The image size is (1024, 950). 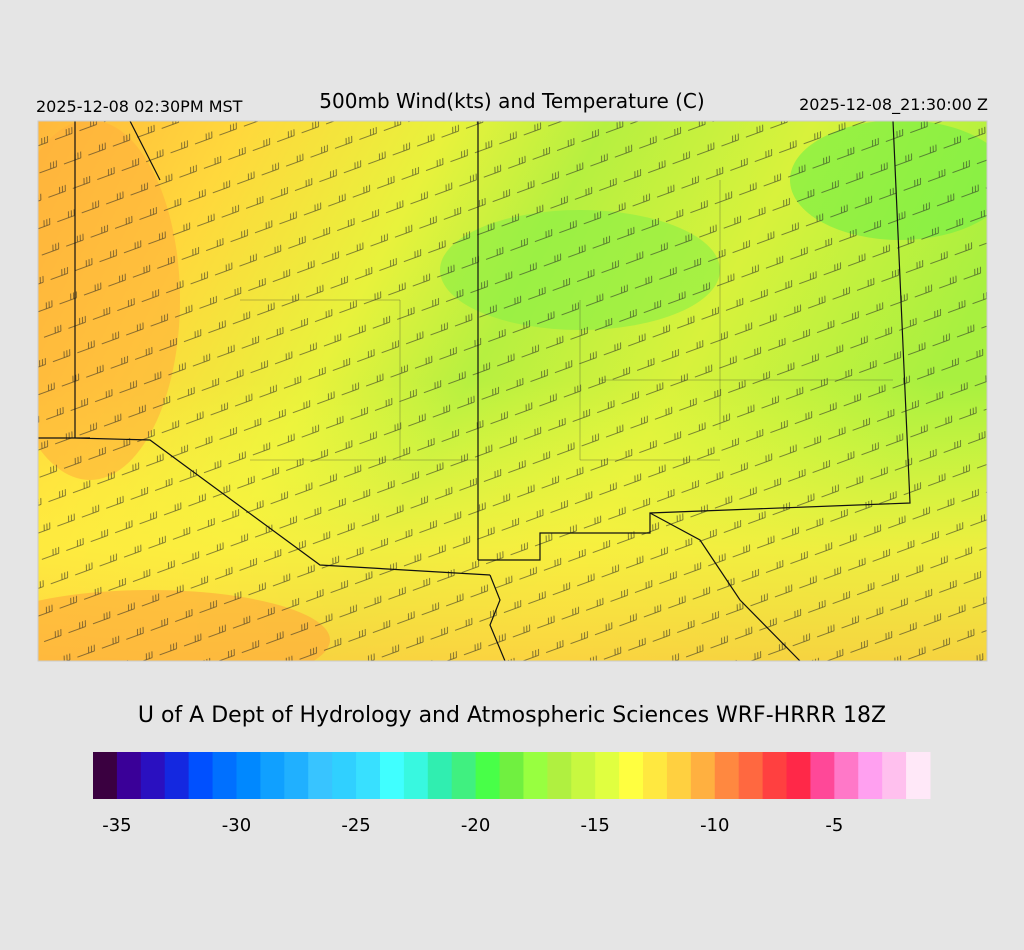 What do you see at coordinates (893, 105) in the screenshot?
I see `valid-time-utc: 2025-12-08_21:30:00 Z` at bounding box center [893, 105].